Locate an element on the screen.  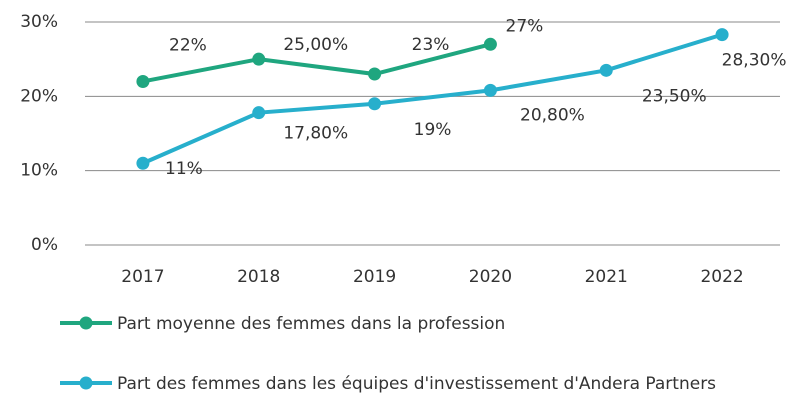
y-tick-label: 0% is located at coordinates (44, 245).